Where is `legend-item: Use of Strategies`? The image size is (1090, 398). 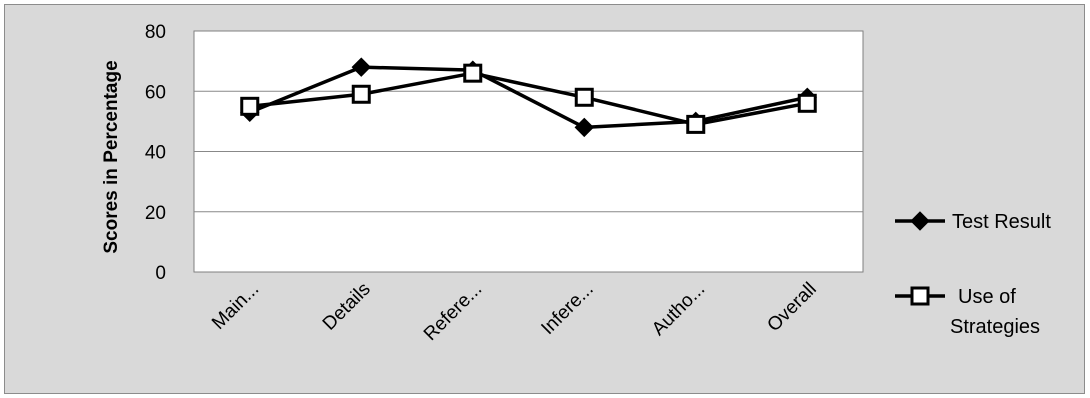 legend-item: Use of Strategies is located at coordinates (967, 312).